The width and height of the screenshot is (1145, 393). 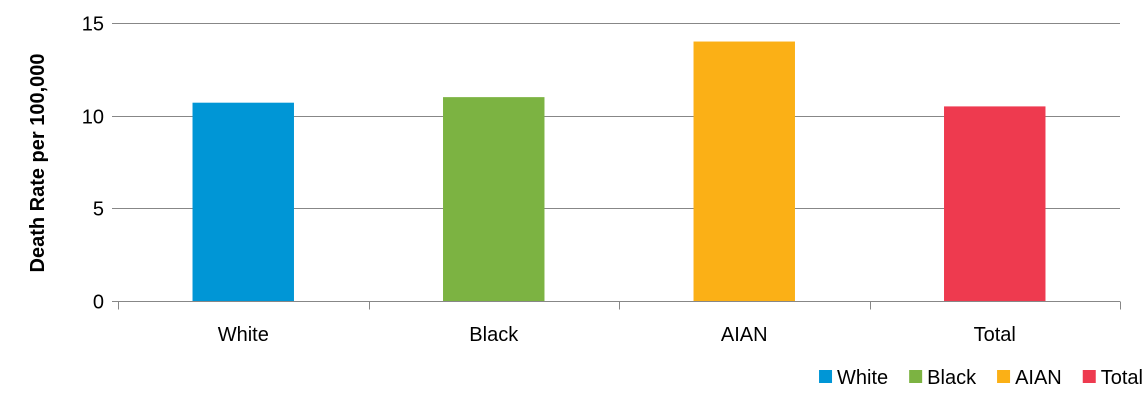 I want to click on legend-label: White, so click(x=862, y=378).